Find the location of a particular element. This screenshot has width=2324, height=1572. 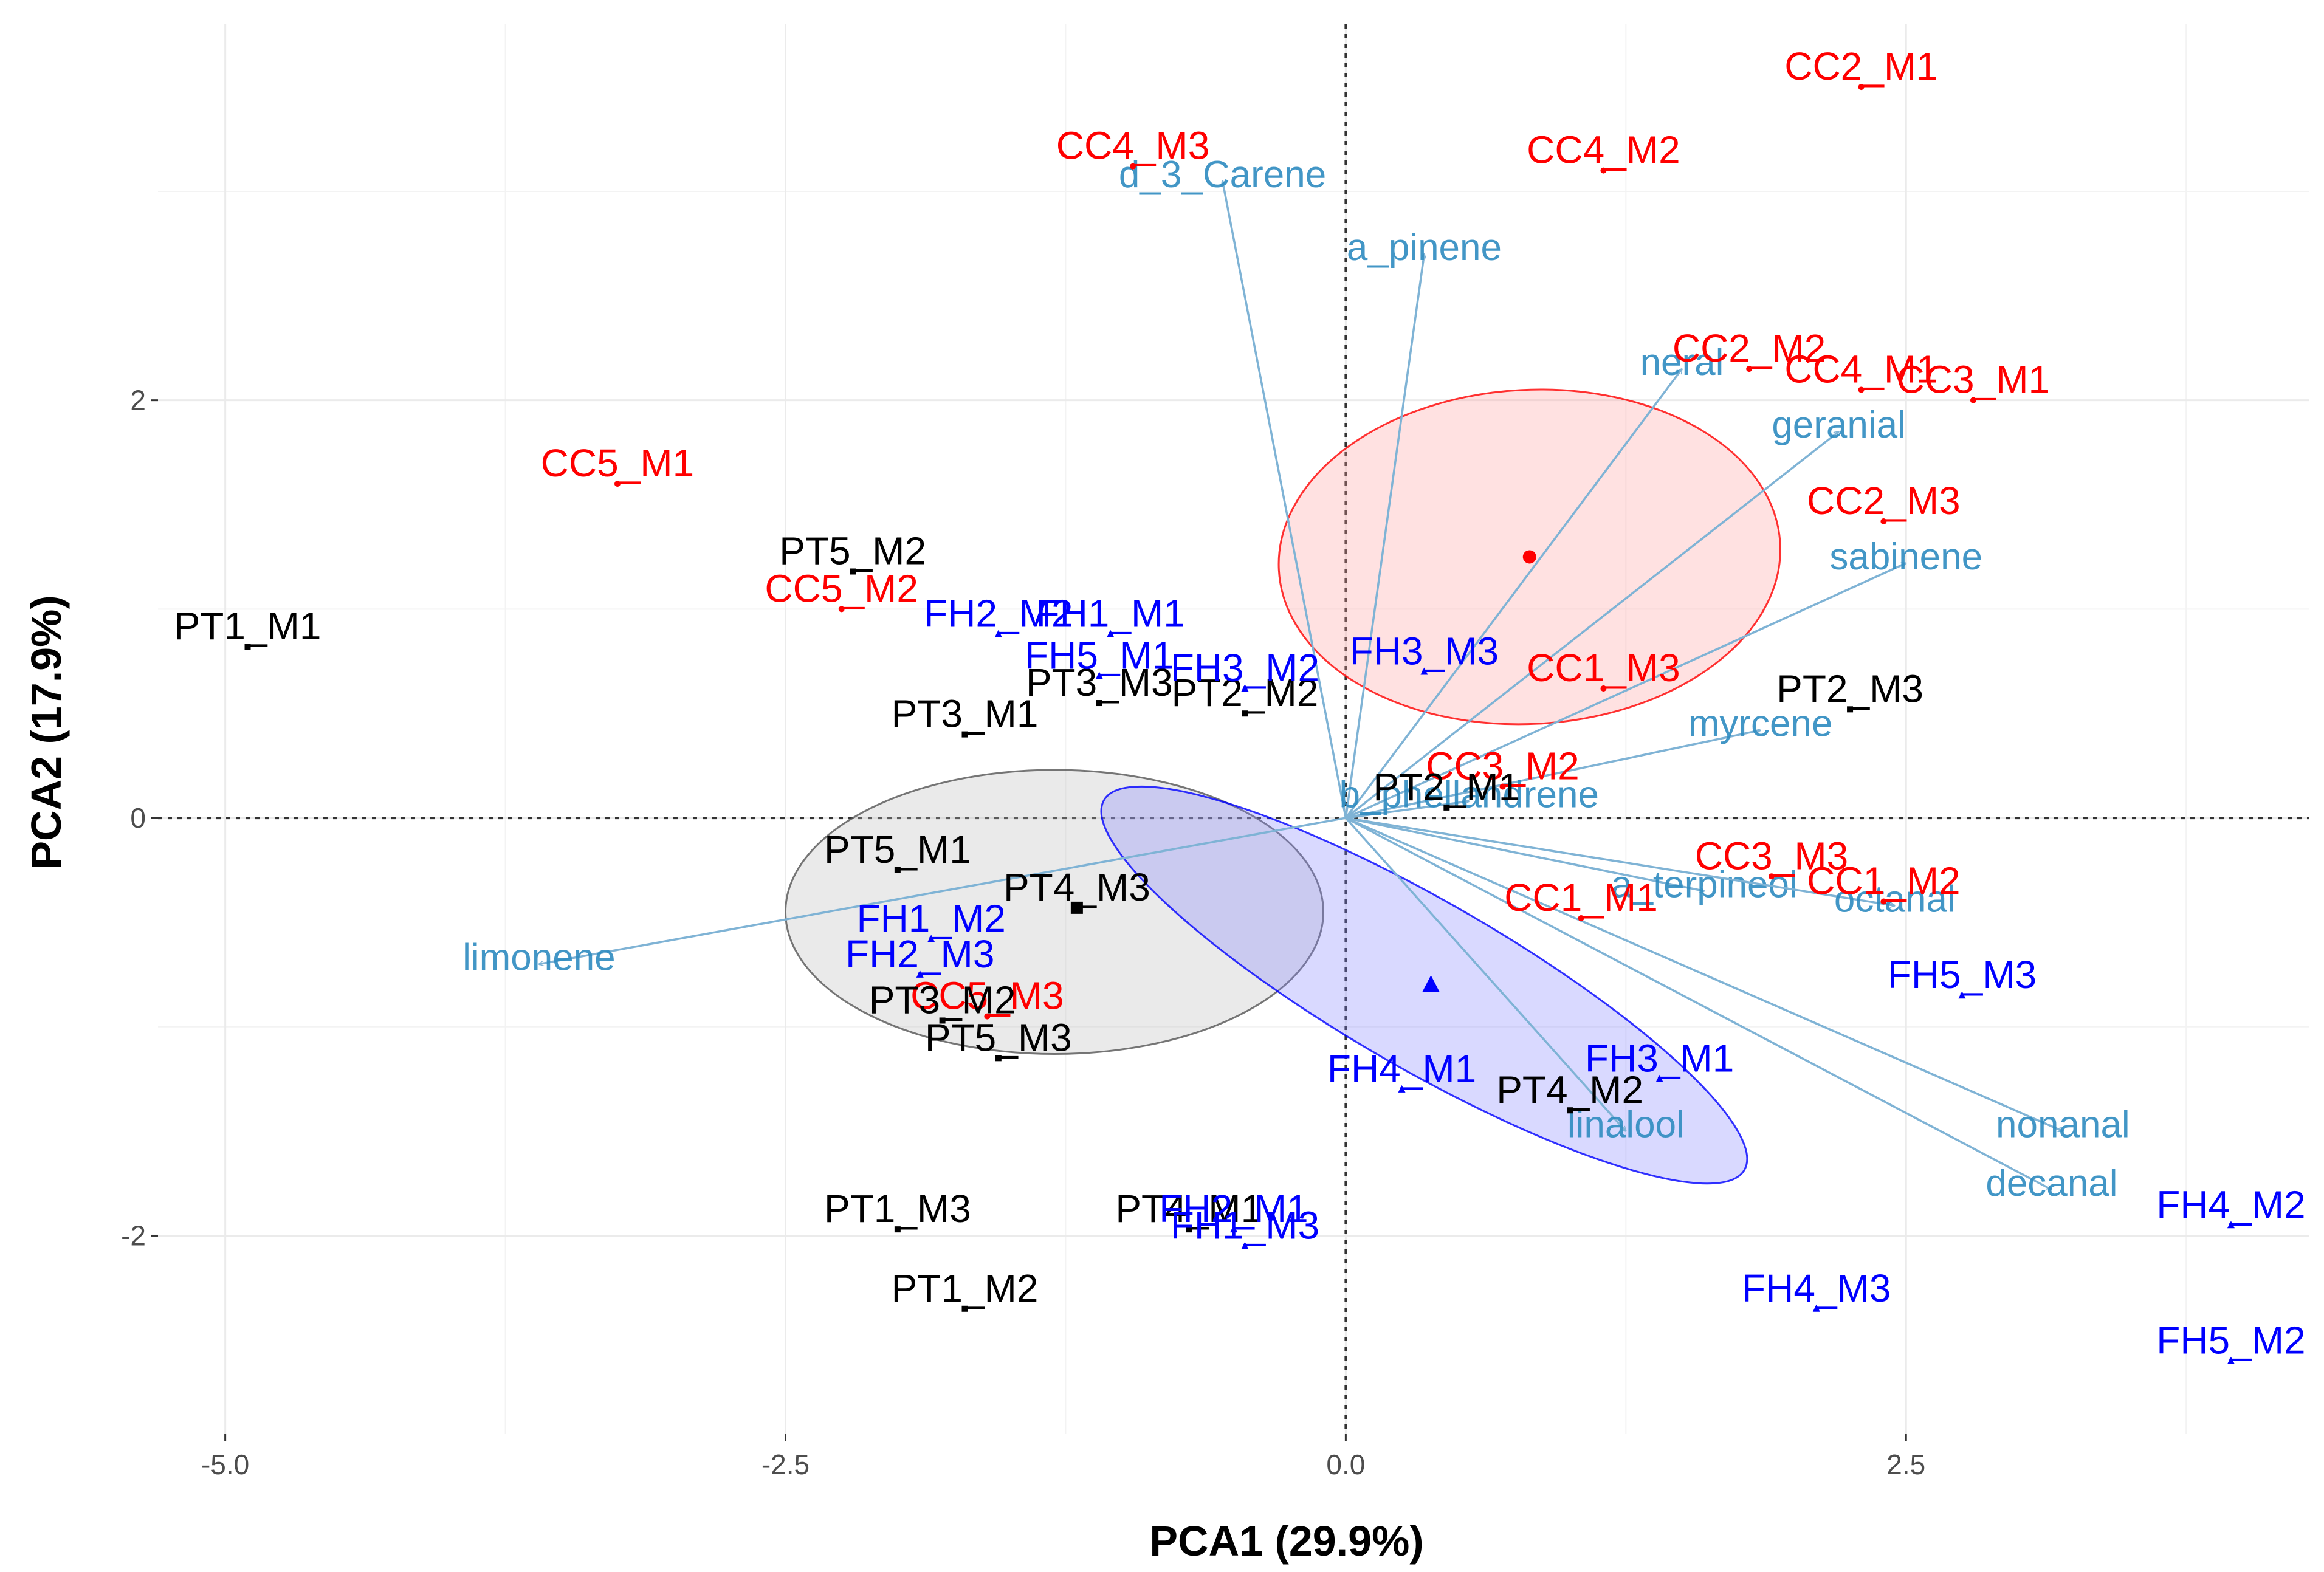

point-cc5-m3: CC5_M3 is located at coordinates (987, 997).